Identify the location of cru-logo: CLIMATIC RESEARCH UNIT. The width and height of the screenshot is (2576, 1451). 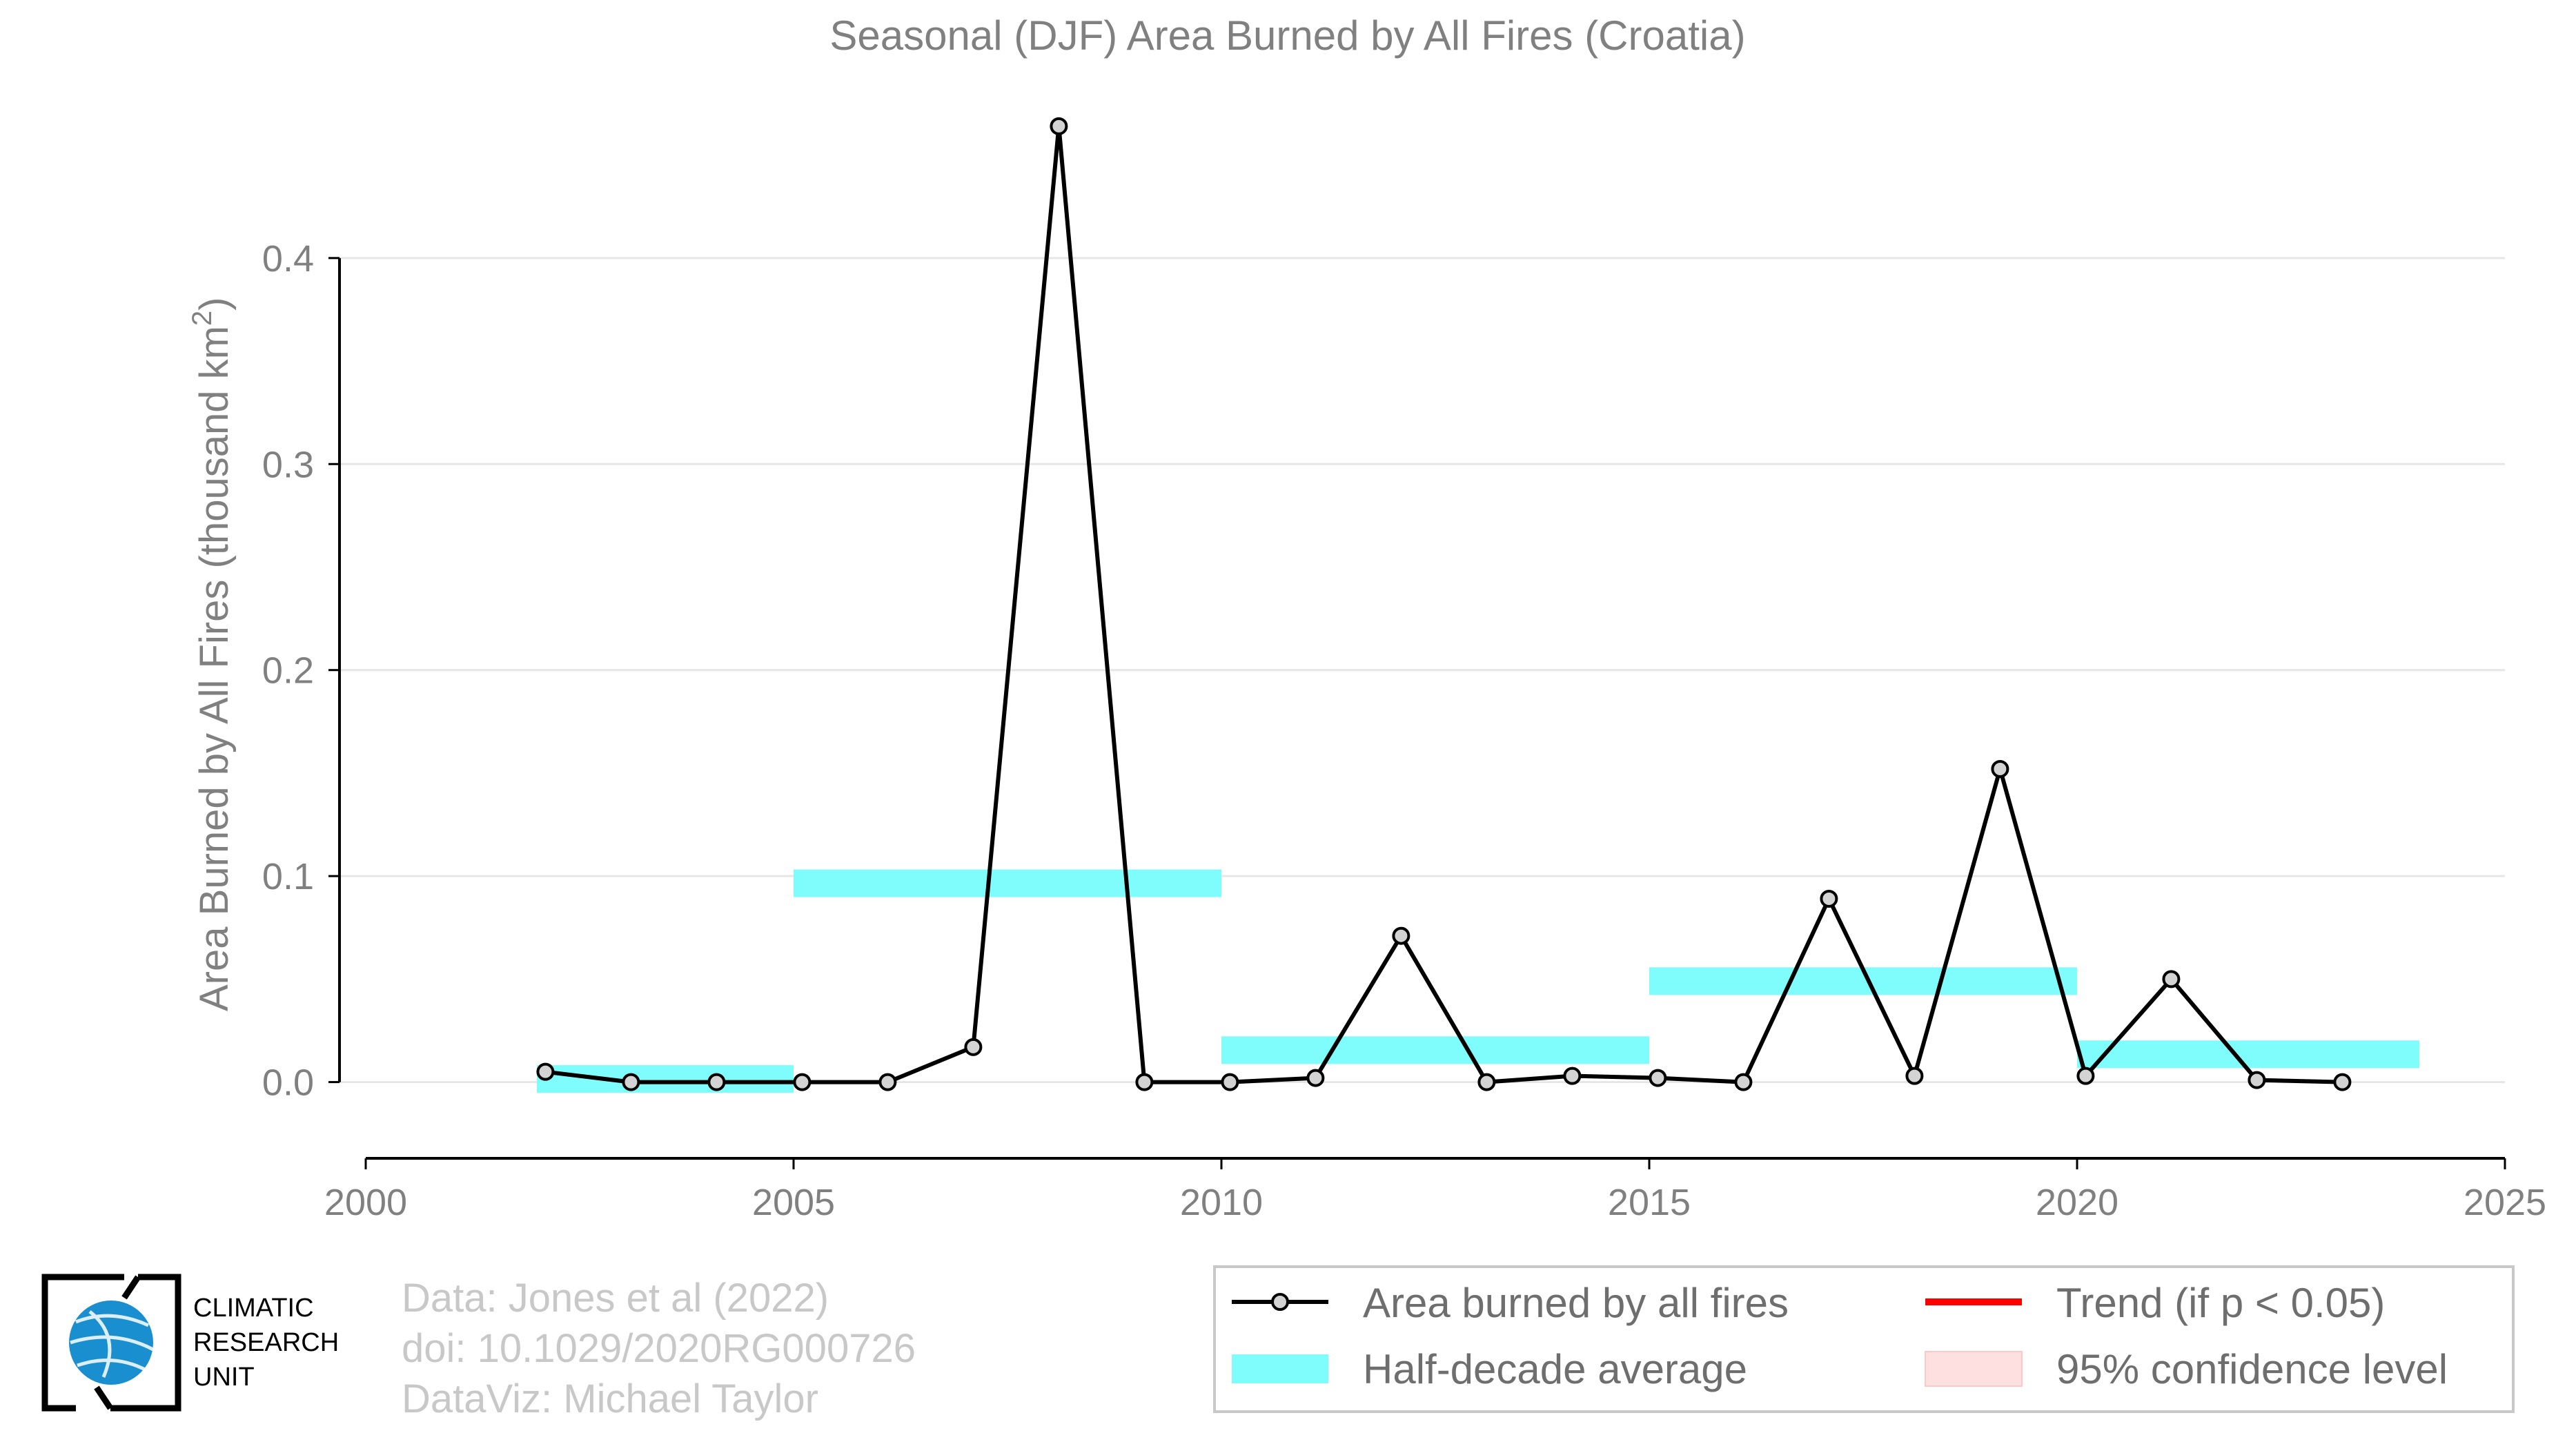
(190, 1343).